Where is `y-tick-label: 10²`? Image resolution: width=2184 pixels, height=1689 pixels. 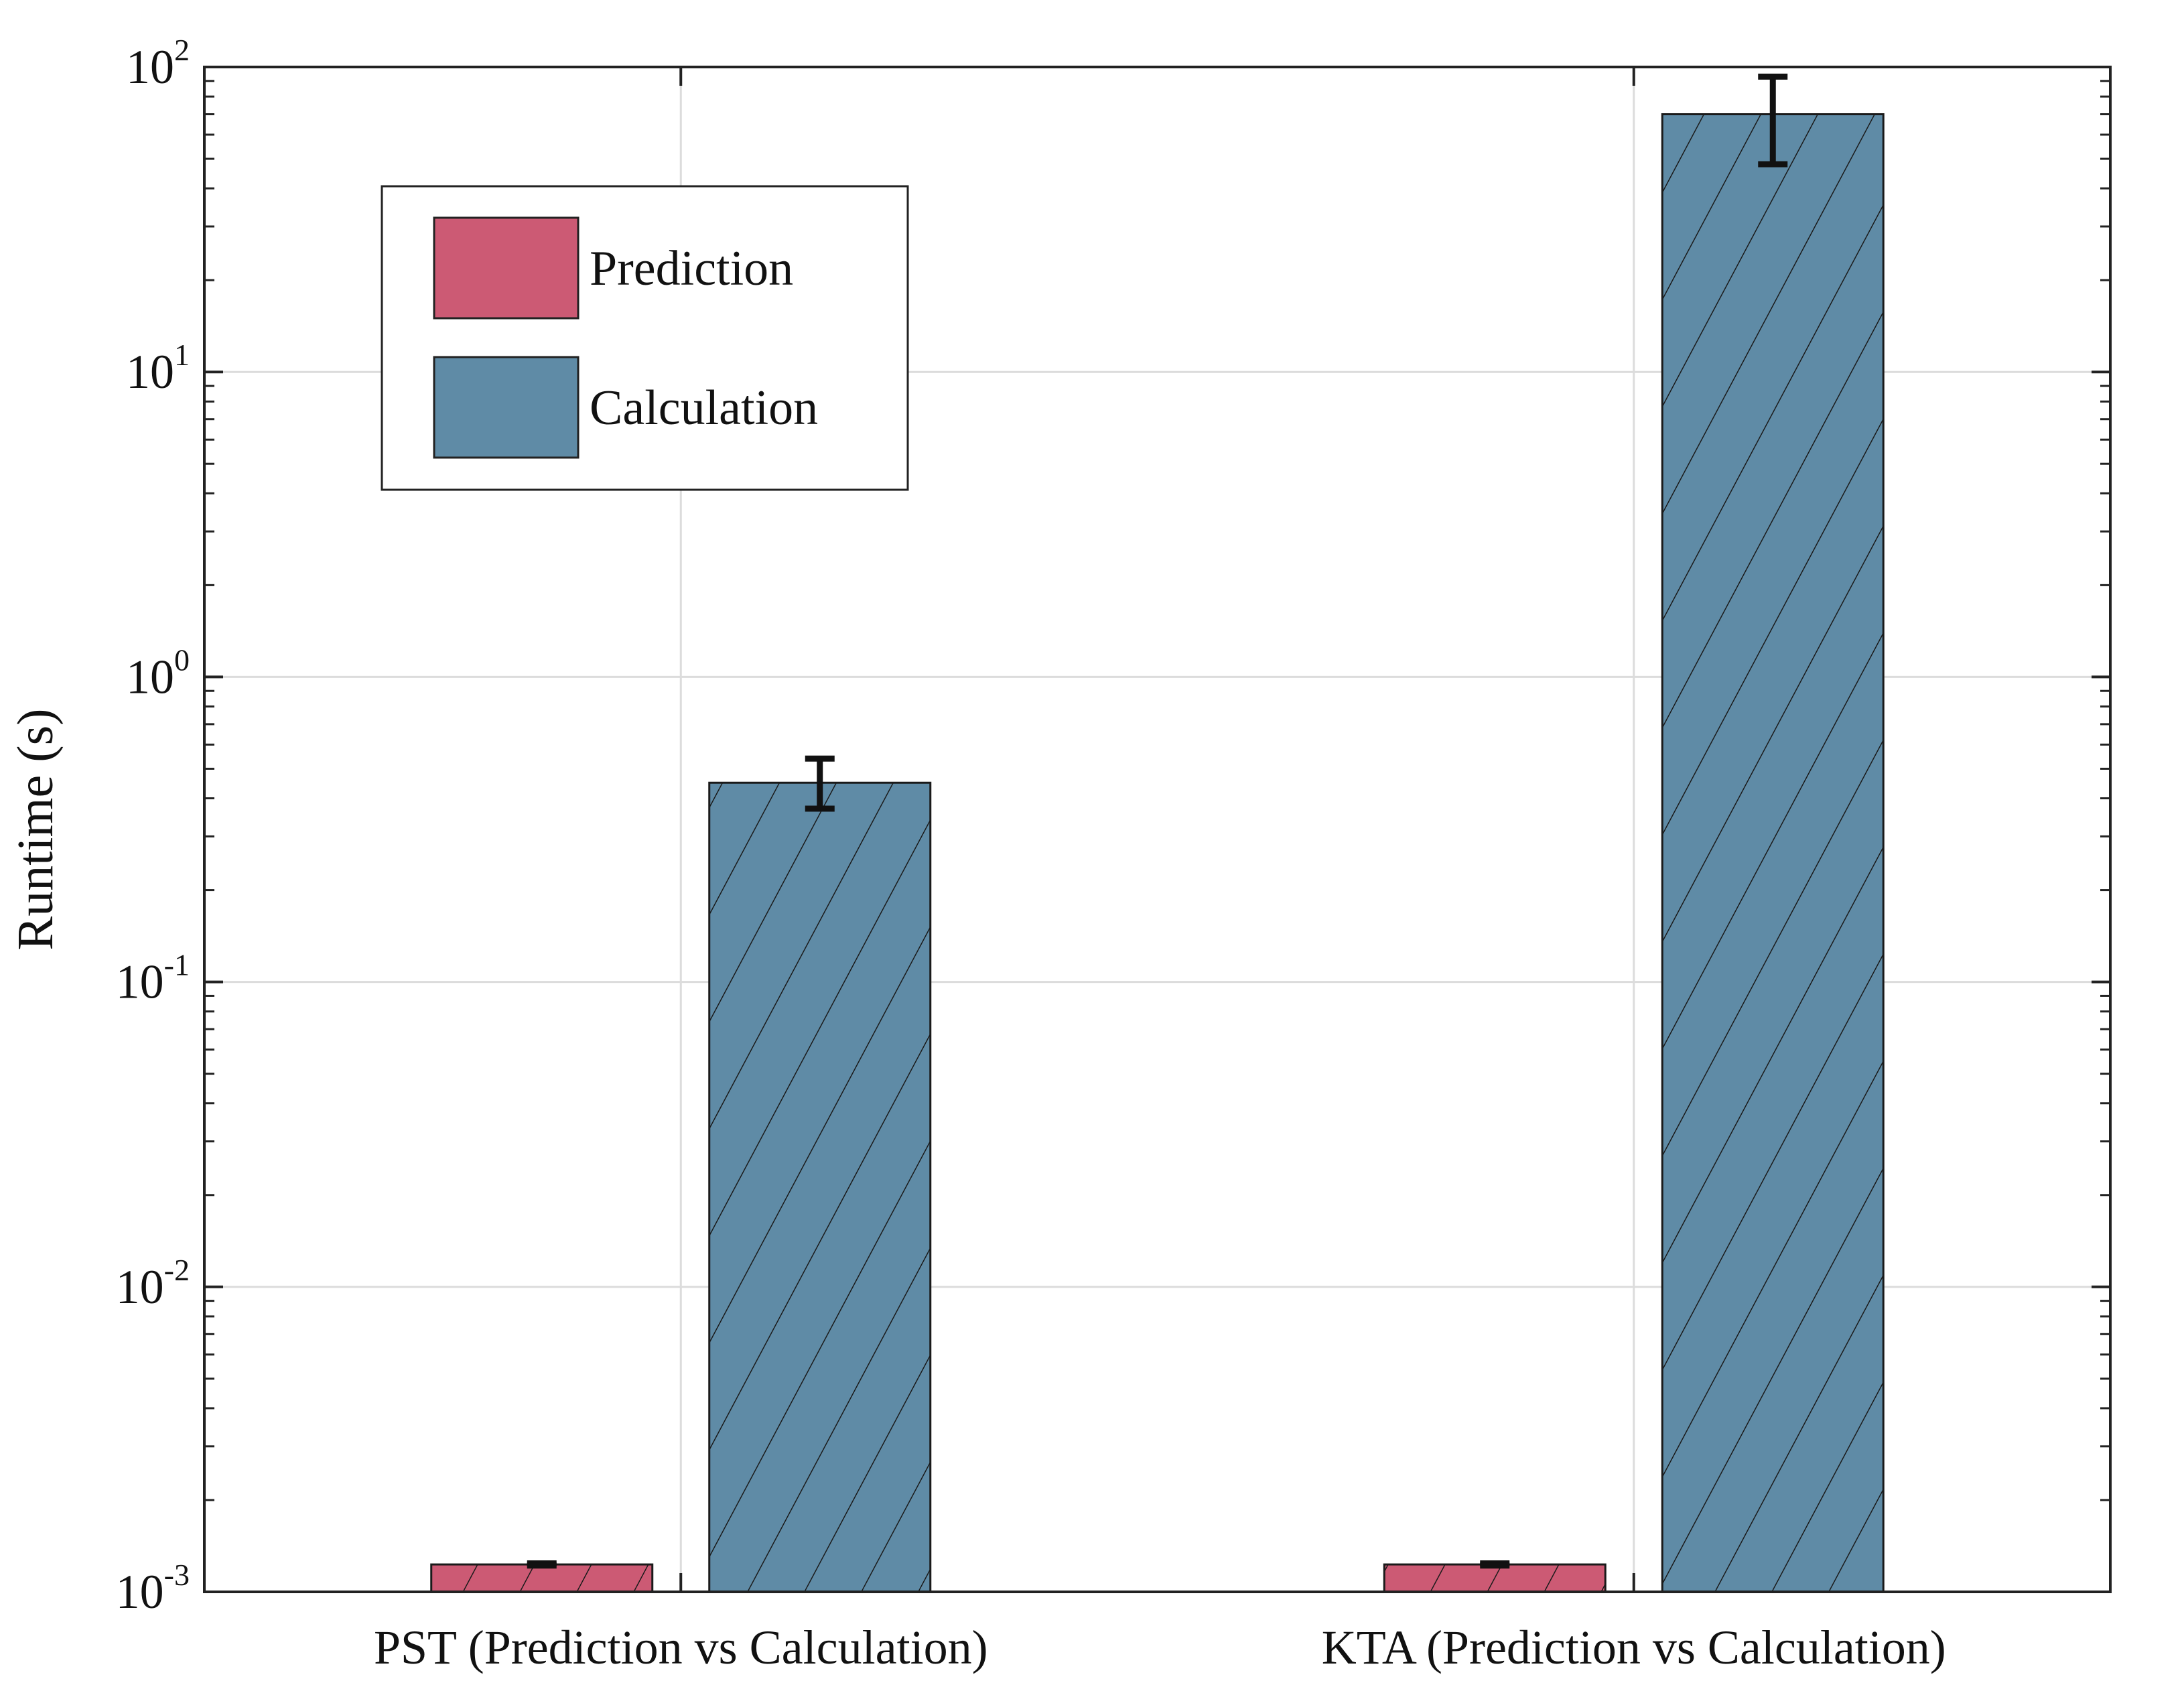 y-tick-label: 10² is located at coordinates (158, 63).